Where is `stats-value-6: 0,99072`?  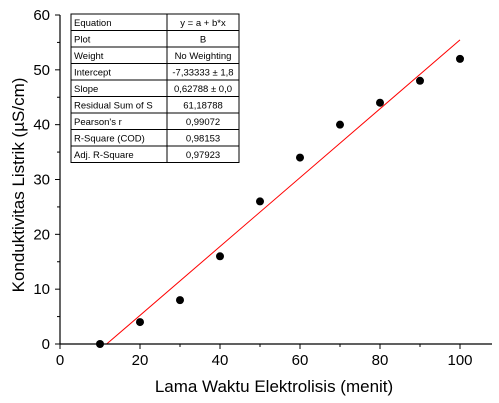 stats-value-6: 0,99072 is located at coordinates (203, 122).